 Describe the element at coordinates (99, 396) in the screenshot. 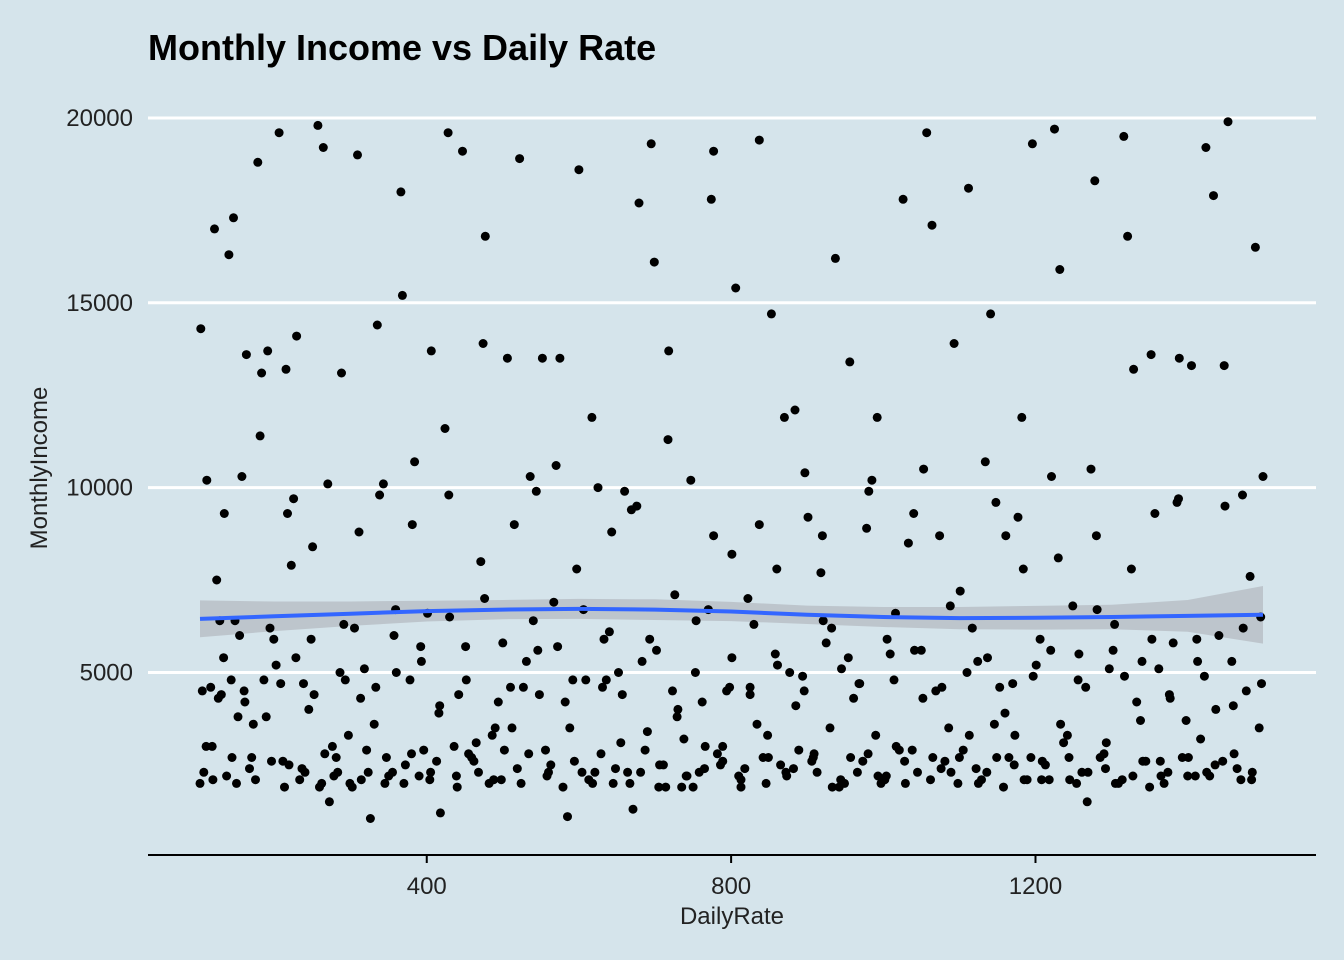

I see `y-ticks: 5000 10000 15000 20000` at that location.